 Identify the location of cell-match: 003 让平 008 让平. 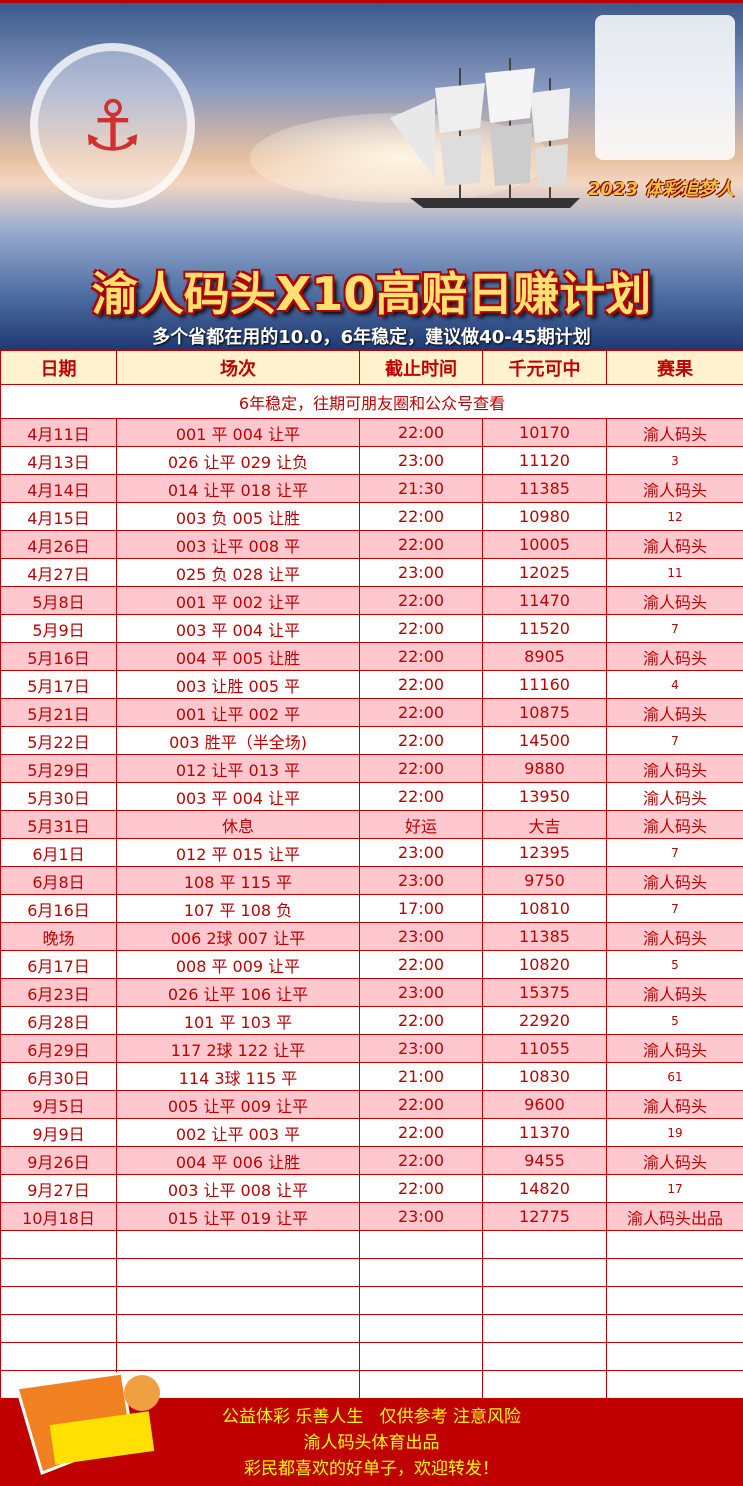
(238, 1188).